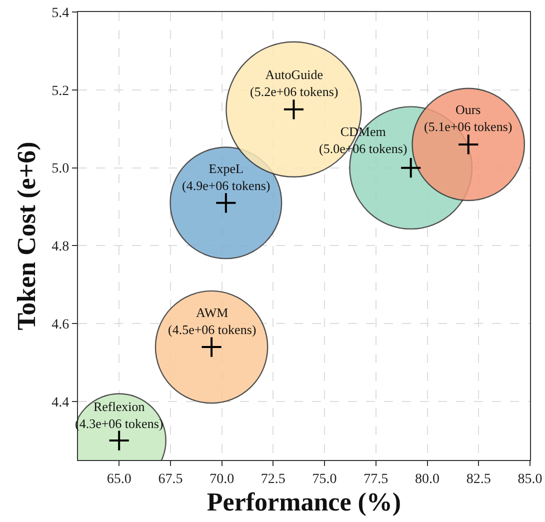 Image resolution: width=545 pixels, height=522 pixels. Describe the element at coordinates (304, 502) in the screenshot. I see `x-axis-title: Performance (%)` at that location.